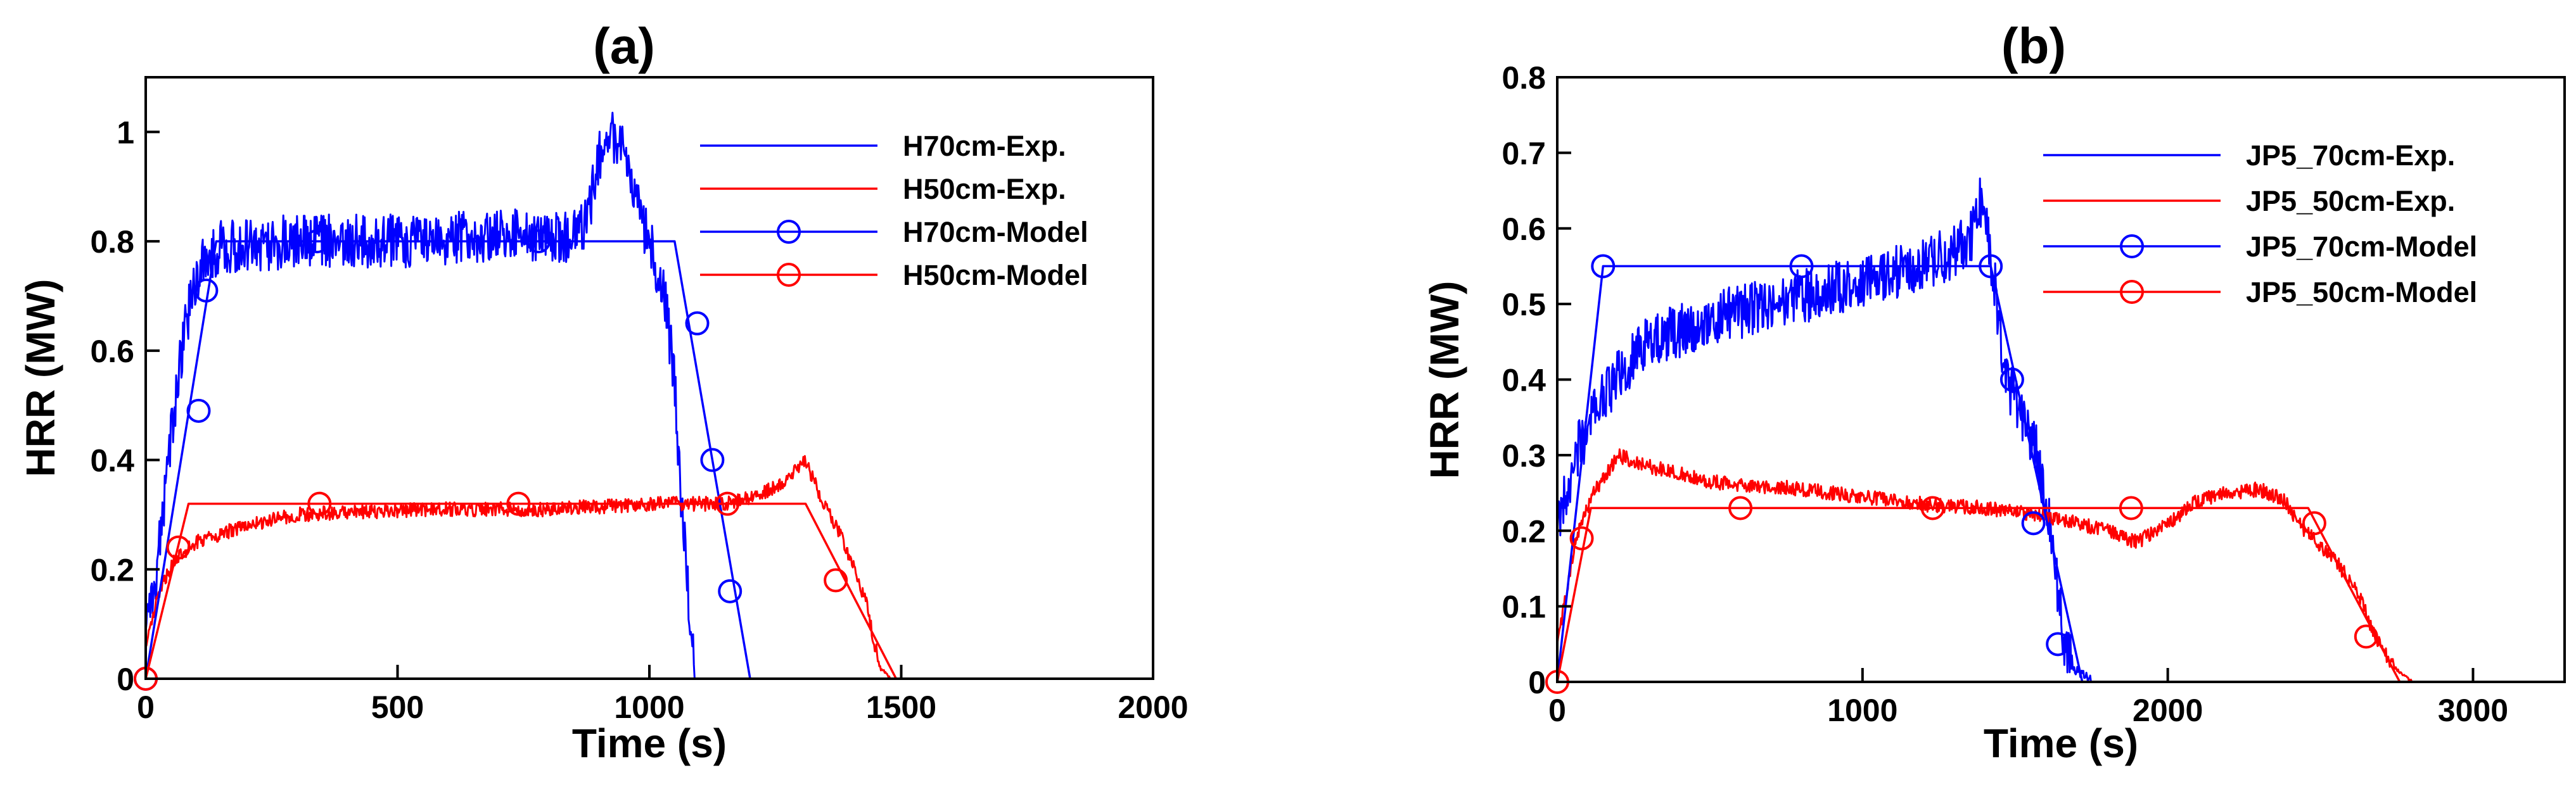 The height and width of the screenshot is (787, 2576). I want to click on series-line-JP5_70cm-Exp., so click(1824, 429).